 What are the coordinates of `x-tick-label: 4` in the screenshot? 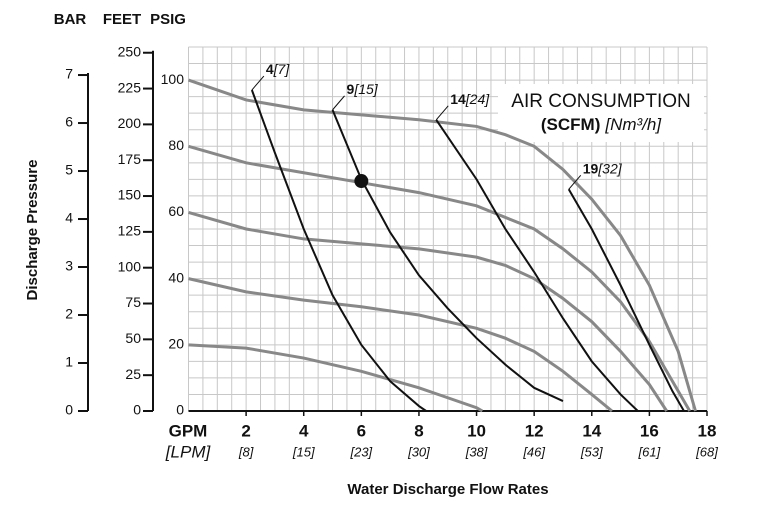 It's located at (304, 430).